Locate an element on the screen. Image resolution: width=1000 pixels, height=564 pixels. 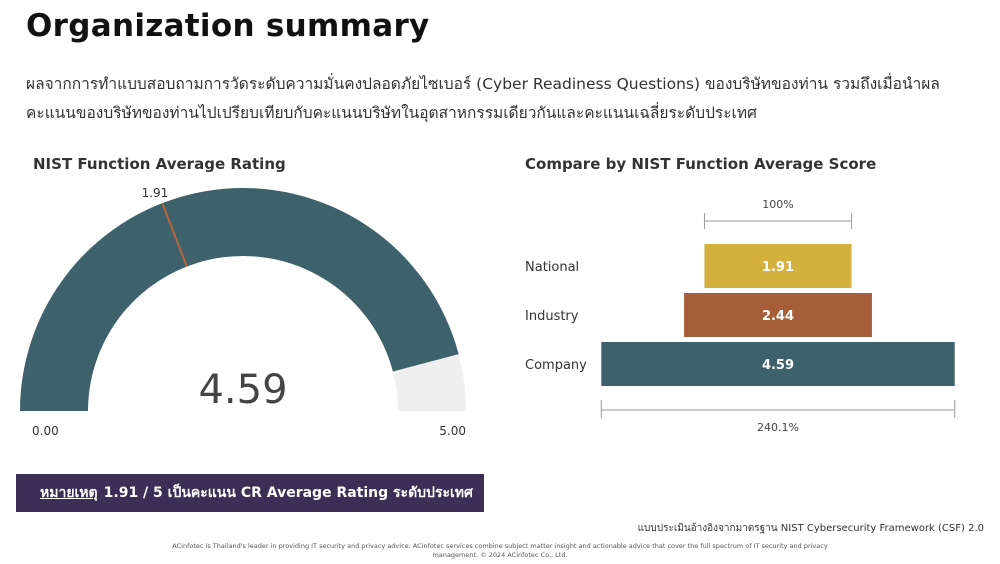
bar-value-label-industry: 2.44 is located at coordinates (778, 316).